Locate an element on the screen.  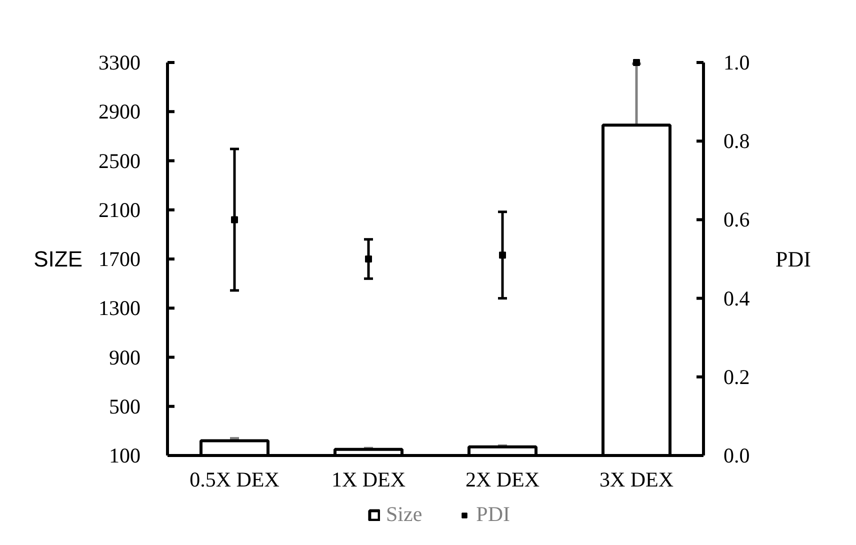
y-tick-label: 3300 is located at coordinates (119, 62).